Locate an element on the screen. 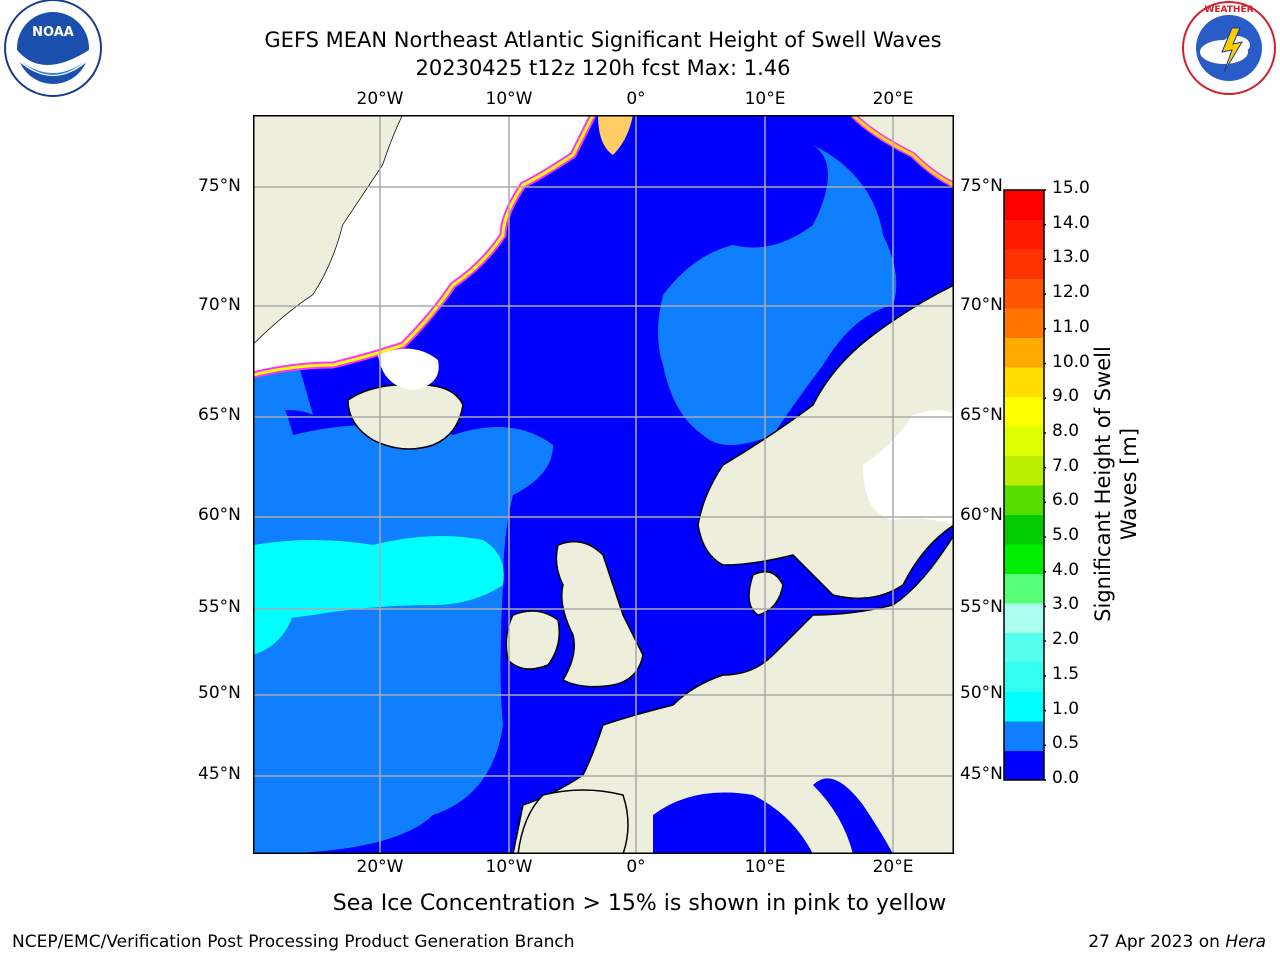 The width and height of the screenshot is (1280, 960). lon-label-top-20e: 20°E is located at coordinates (893, 99).